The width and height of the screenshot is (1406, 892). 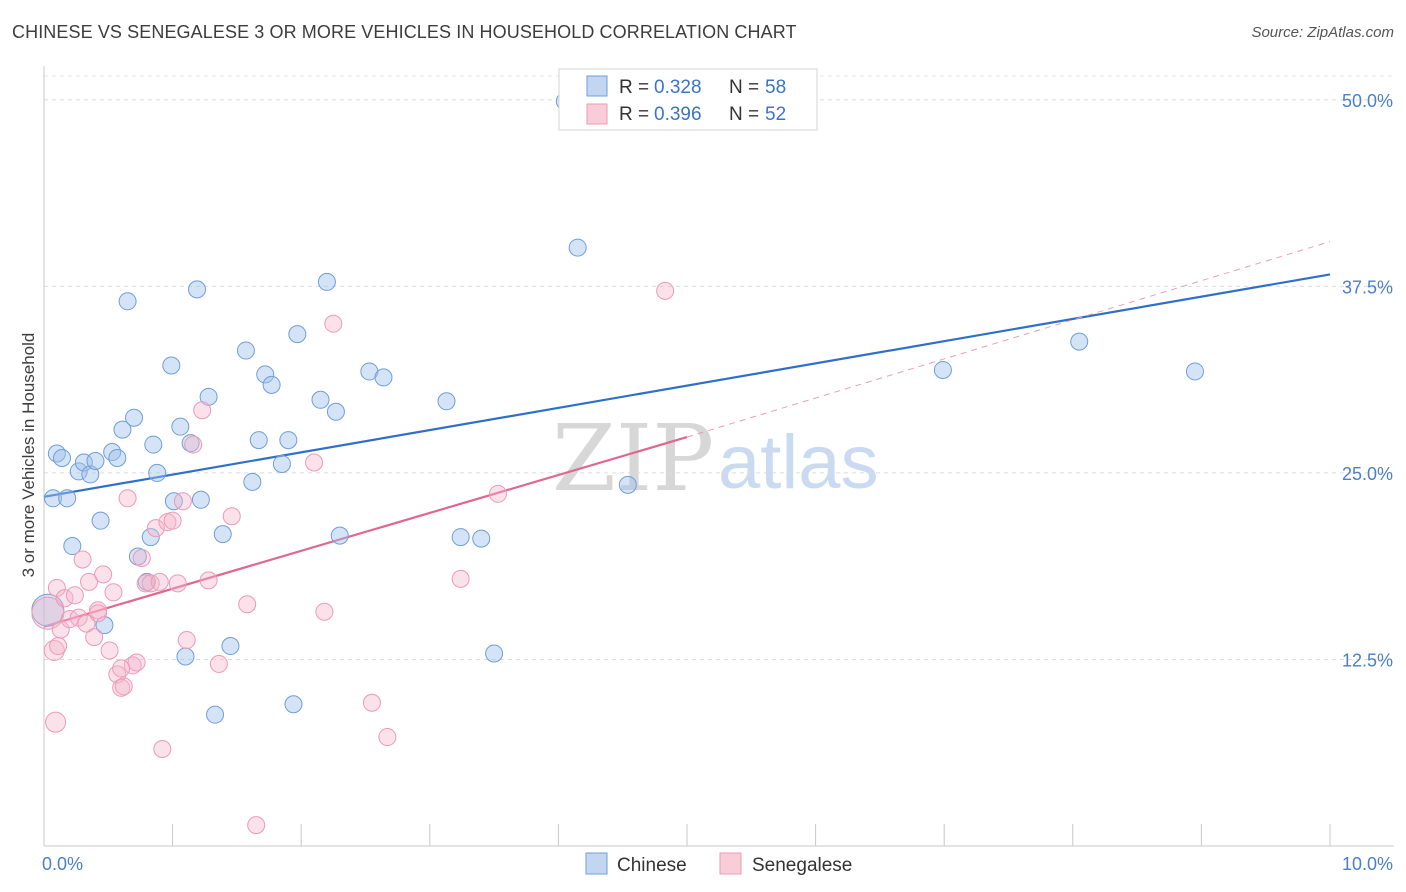 I want to click on legend-chinese-n-value: 58, so click(x=775, y=87).